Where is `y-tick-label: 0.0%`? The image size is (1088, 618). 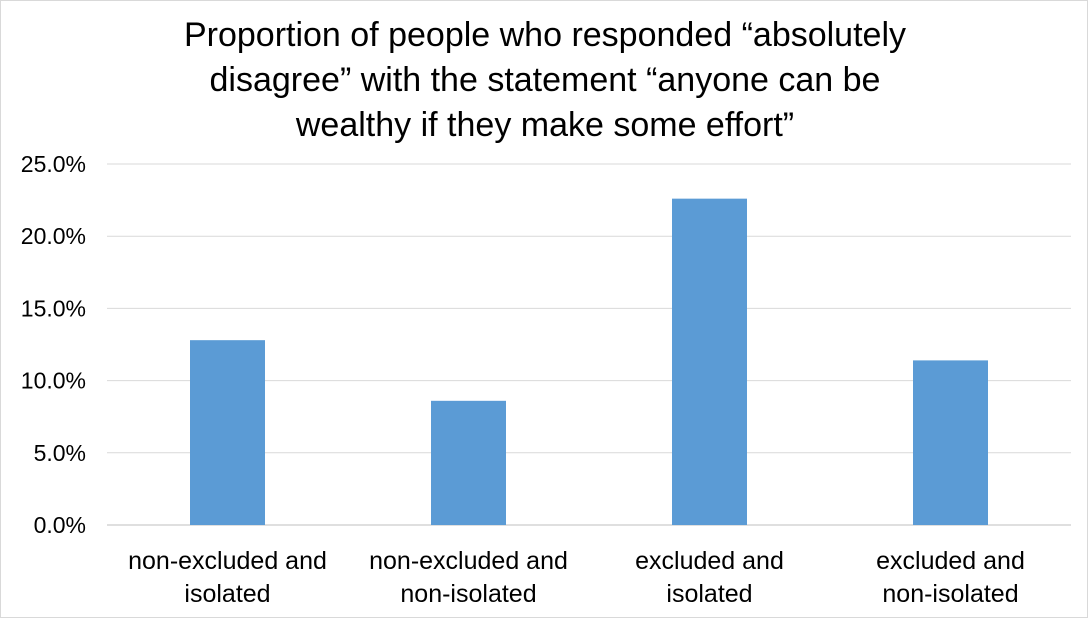 y-tick-label: 0.0% is located at coordinates (60, 525).